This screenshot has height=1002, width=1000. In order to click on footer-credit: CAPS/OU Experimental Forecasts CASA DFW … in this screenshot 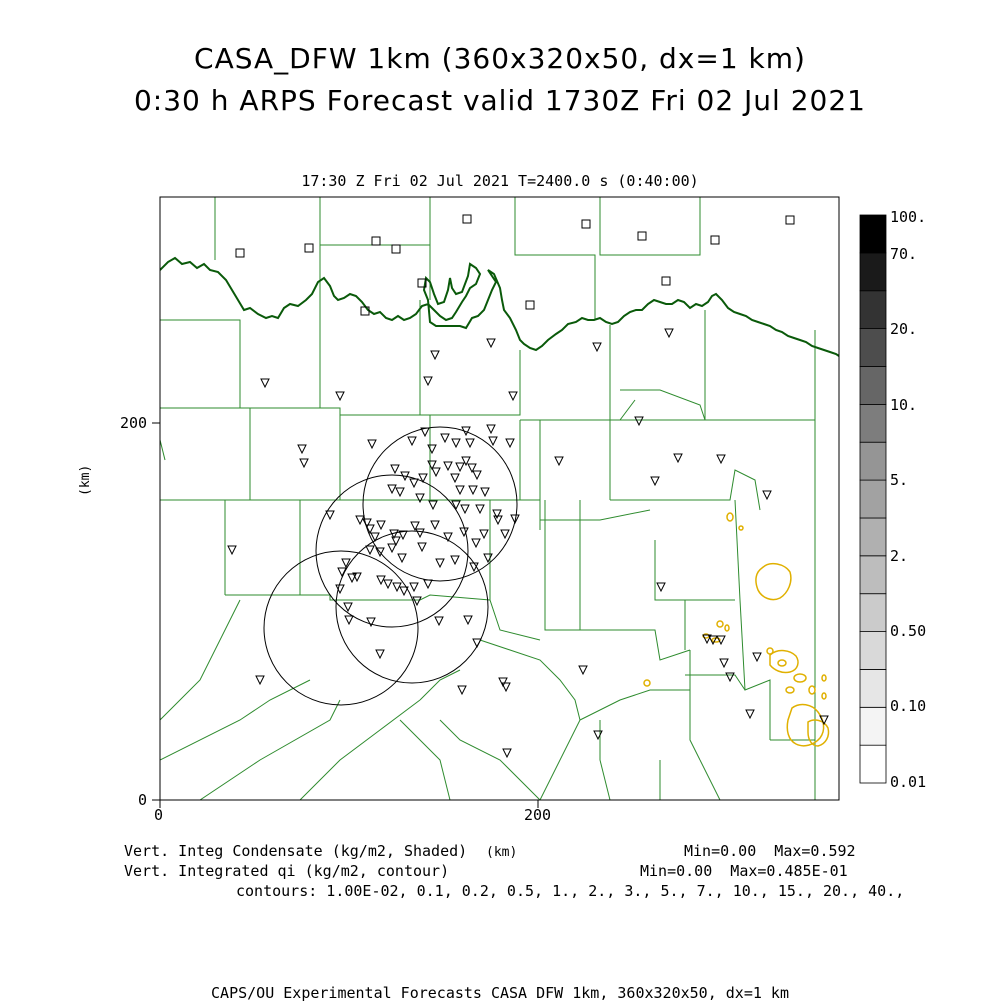, I will do `click(500, 993)`.